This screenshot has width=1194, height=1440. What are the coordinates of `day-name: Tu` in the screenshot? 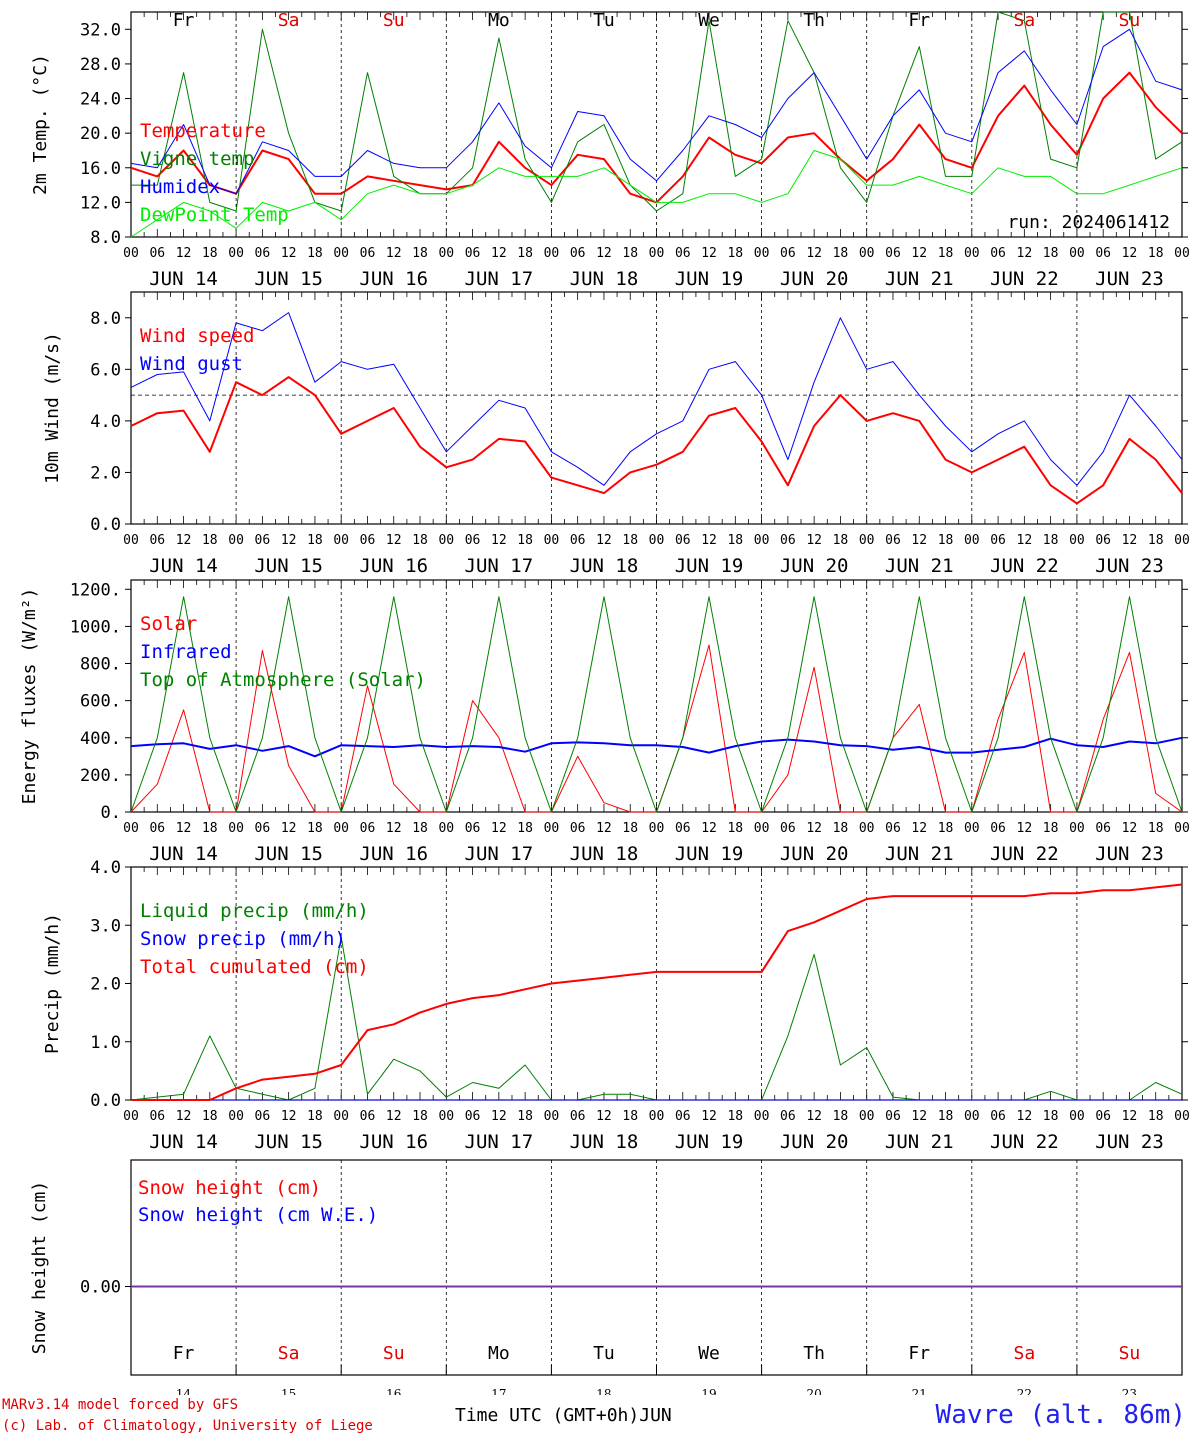 It's located at (604, 1353).